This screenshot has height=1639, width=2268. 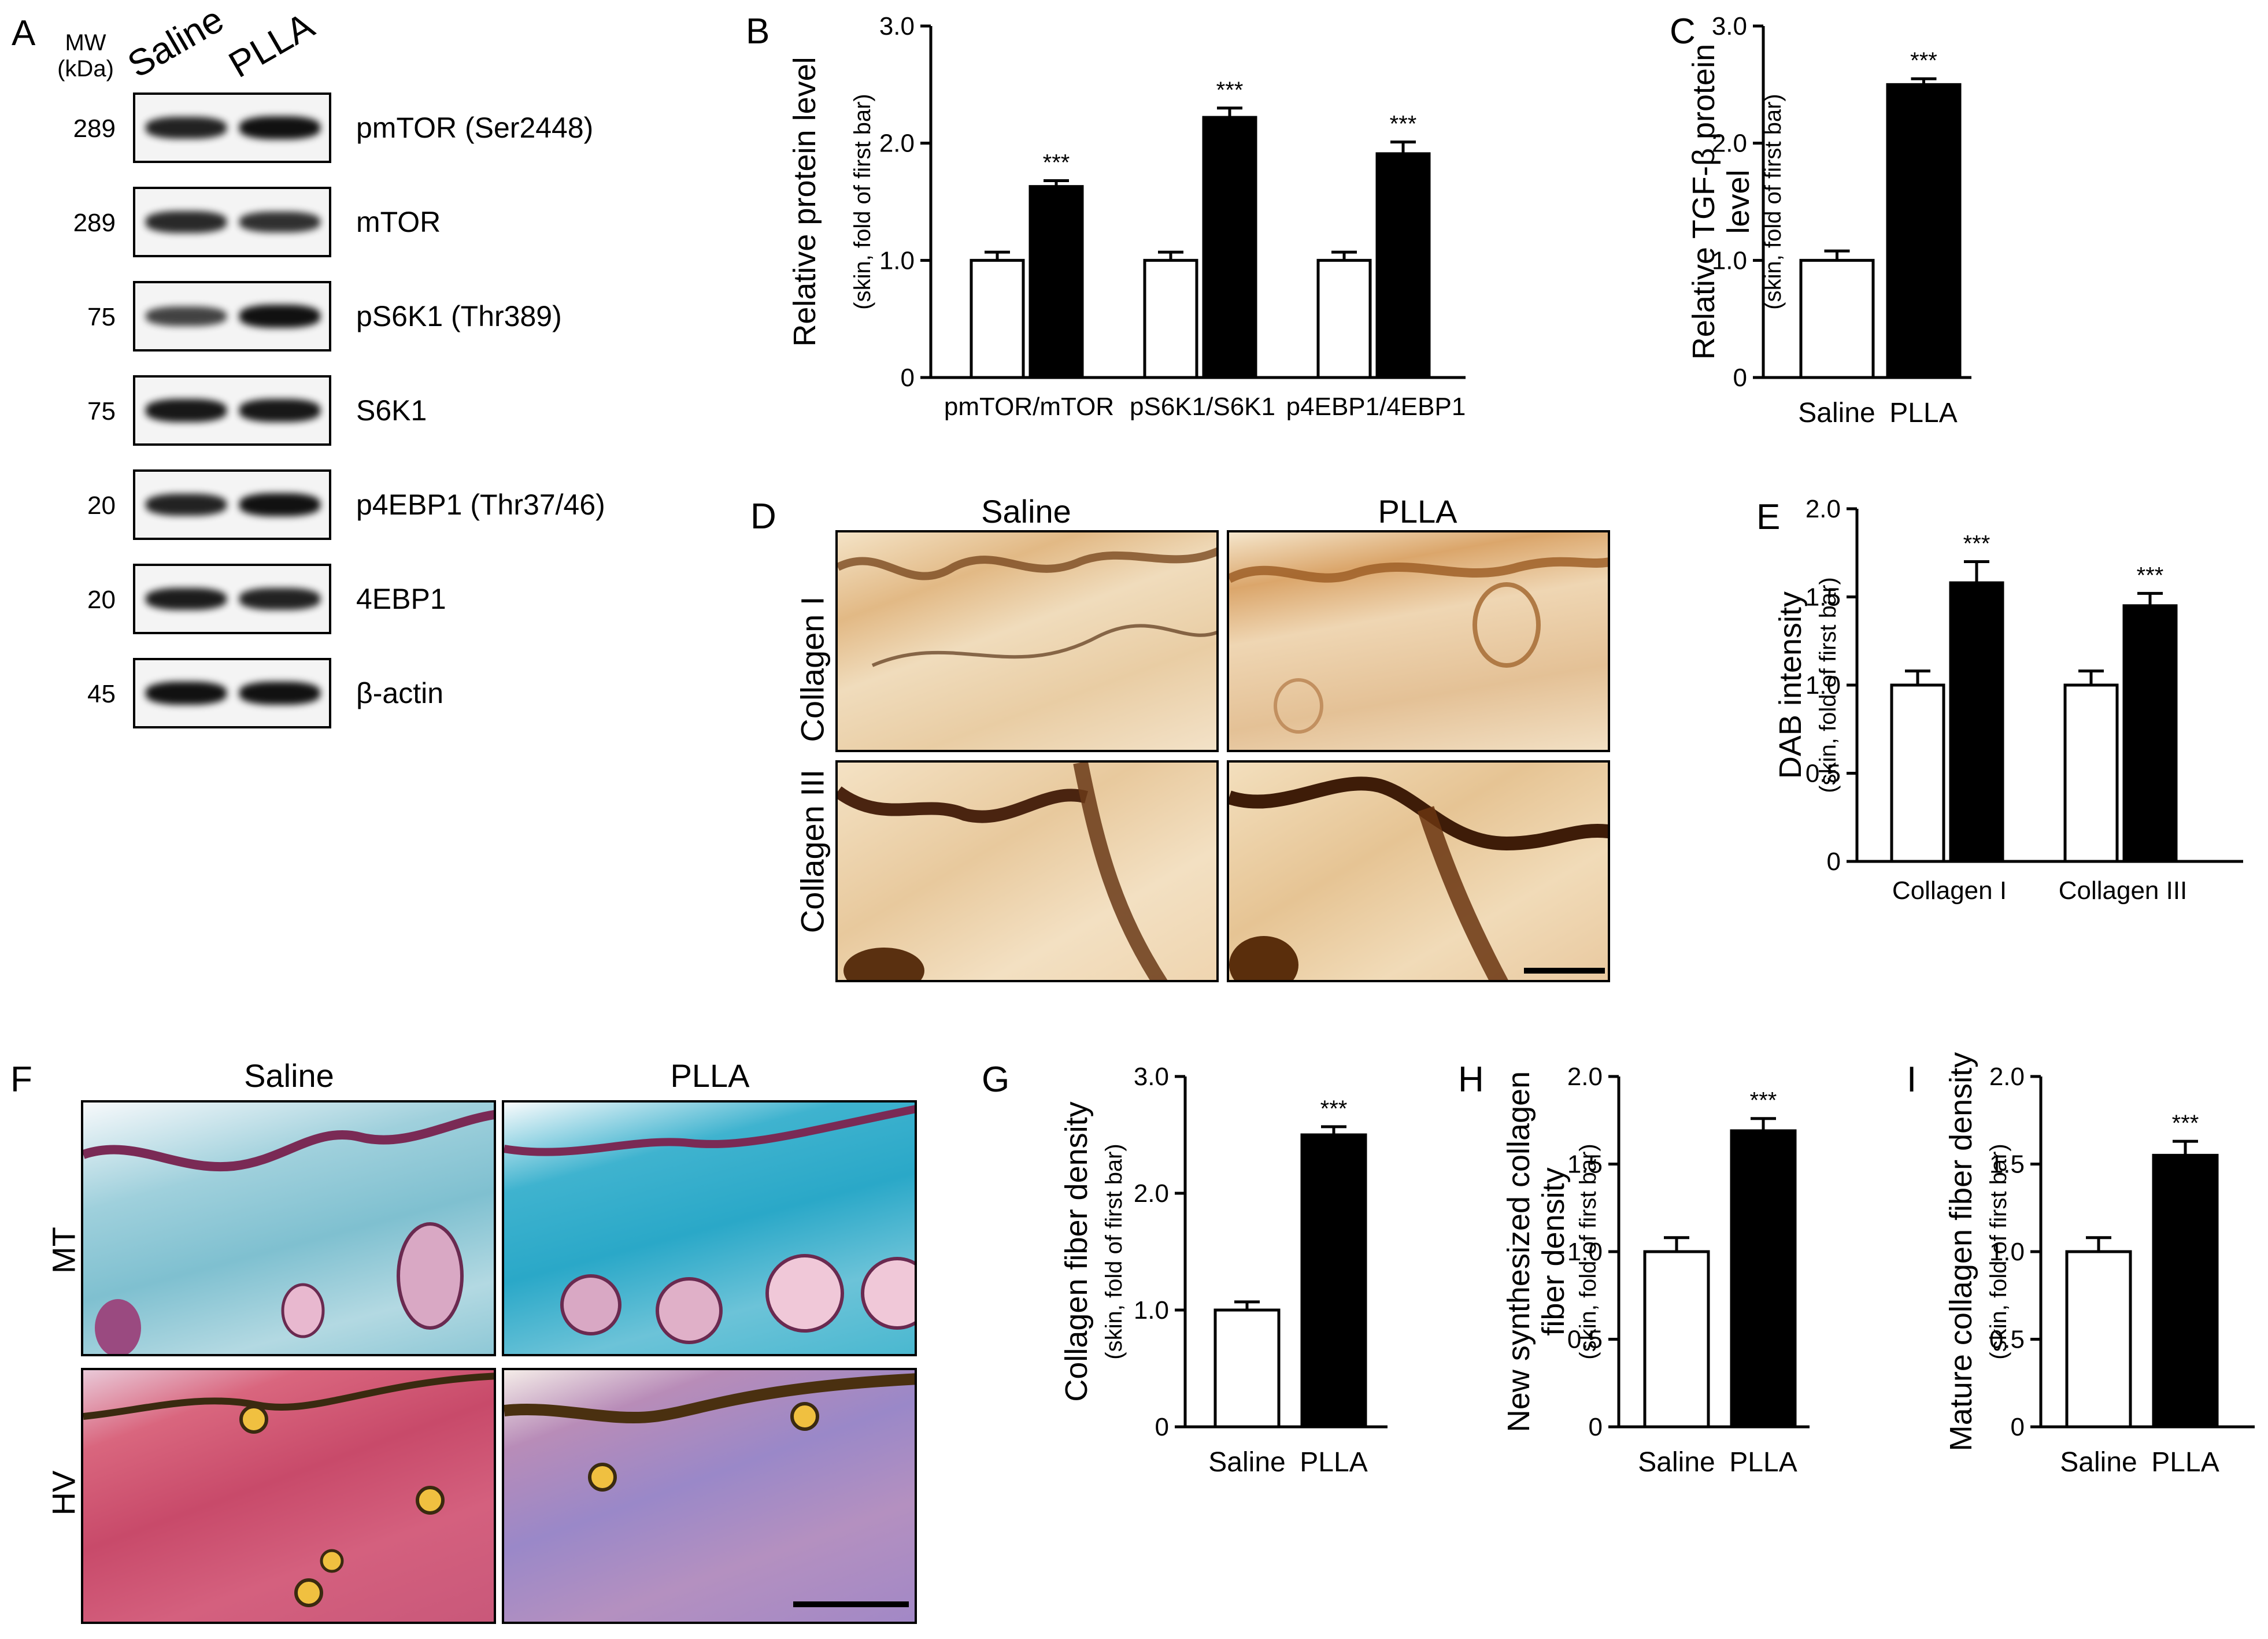 What do you see at coordinates (101, 694) in the screenshot?
I see `mw-value: 45` at bounding box center [101, 694].